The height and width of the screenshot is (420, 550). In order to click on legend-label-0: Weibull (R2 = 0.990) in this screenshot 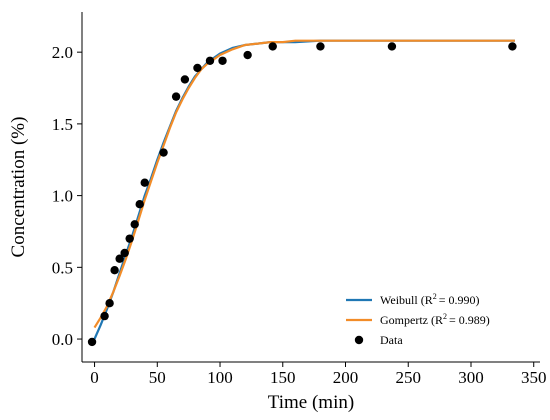, I will do `click(429, 299)`.